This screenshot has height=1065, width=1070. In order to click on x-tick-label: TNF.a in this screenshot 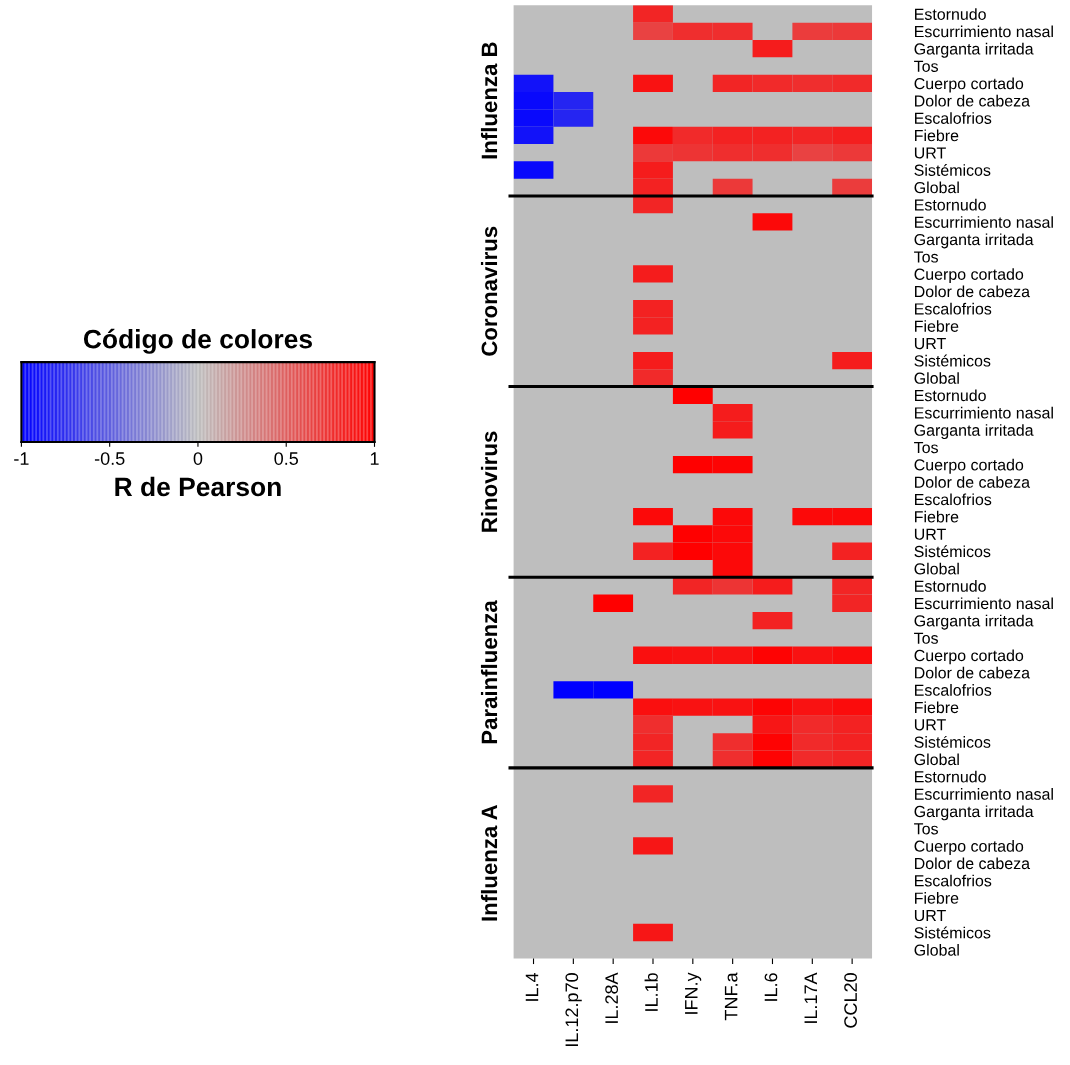, I will do `click(731, 996)`.